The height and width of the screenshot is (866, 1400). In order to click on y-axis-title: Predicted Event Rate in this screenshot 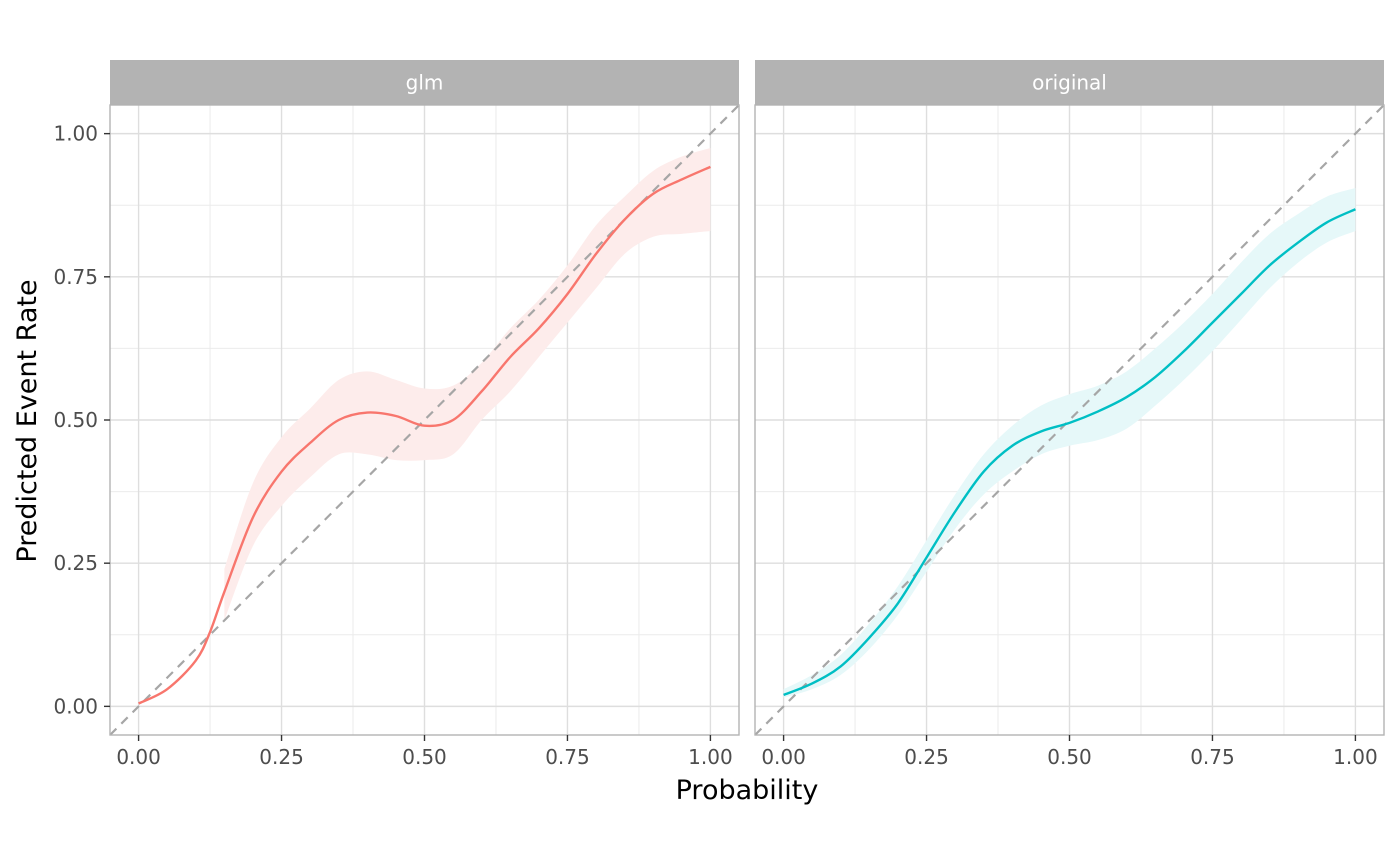, I will do `click(27, 420)`.